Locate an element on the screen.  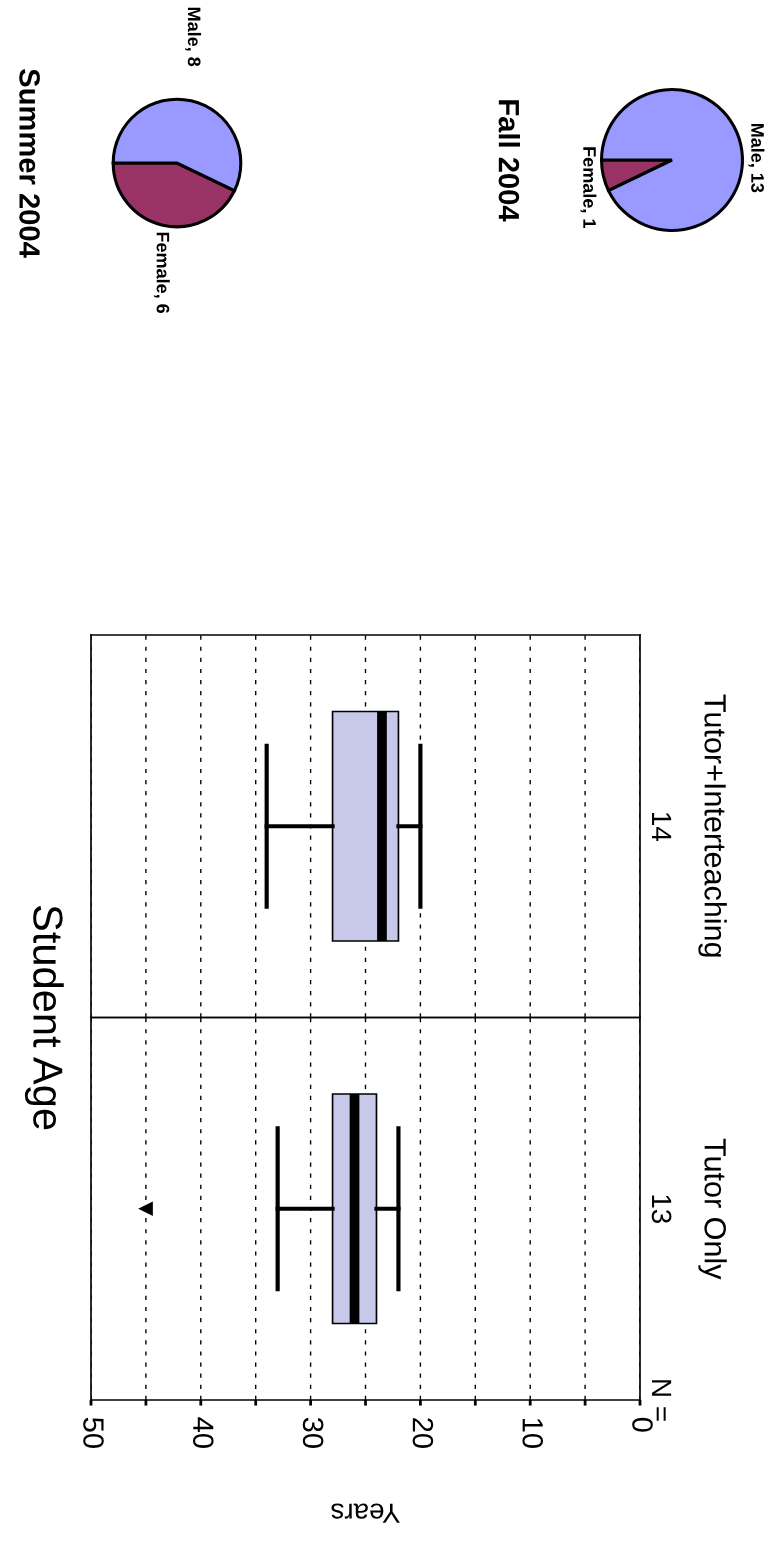
y-tick-label: Tutor+Interteaching is located at coordinates (712, 825).